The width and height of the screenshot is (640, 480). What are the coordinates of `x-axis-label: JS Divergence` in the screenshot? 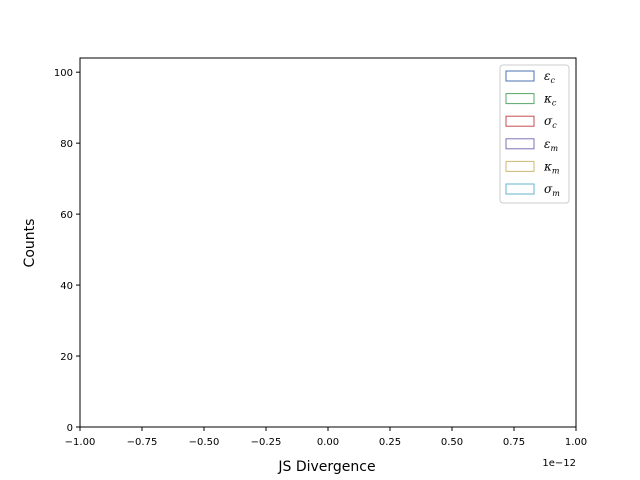 It's located at (326, 467).